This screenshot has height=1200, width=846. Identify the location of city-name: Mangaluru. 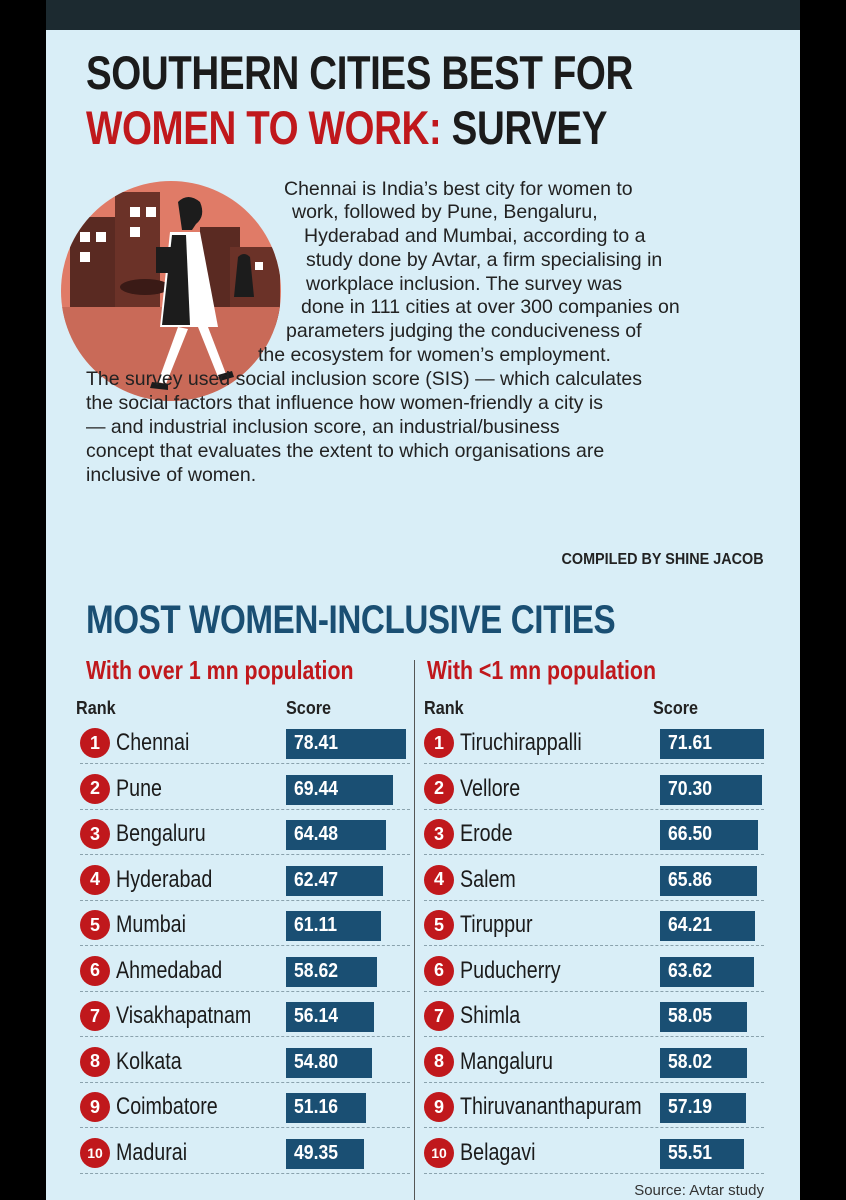
(506, 1061).